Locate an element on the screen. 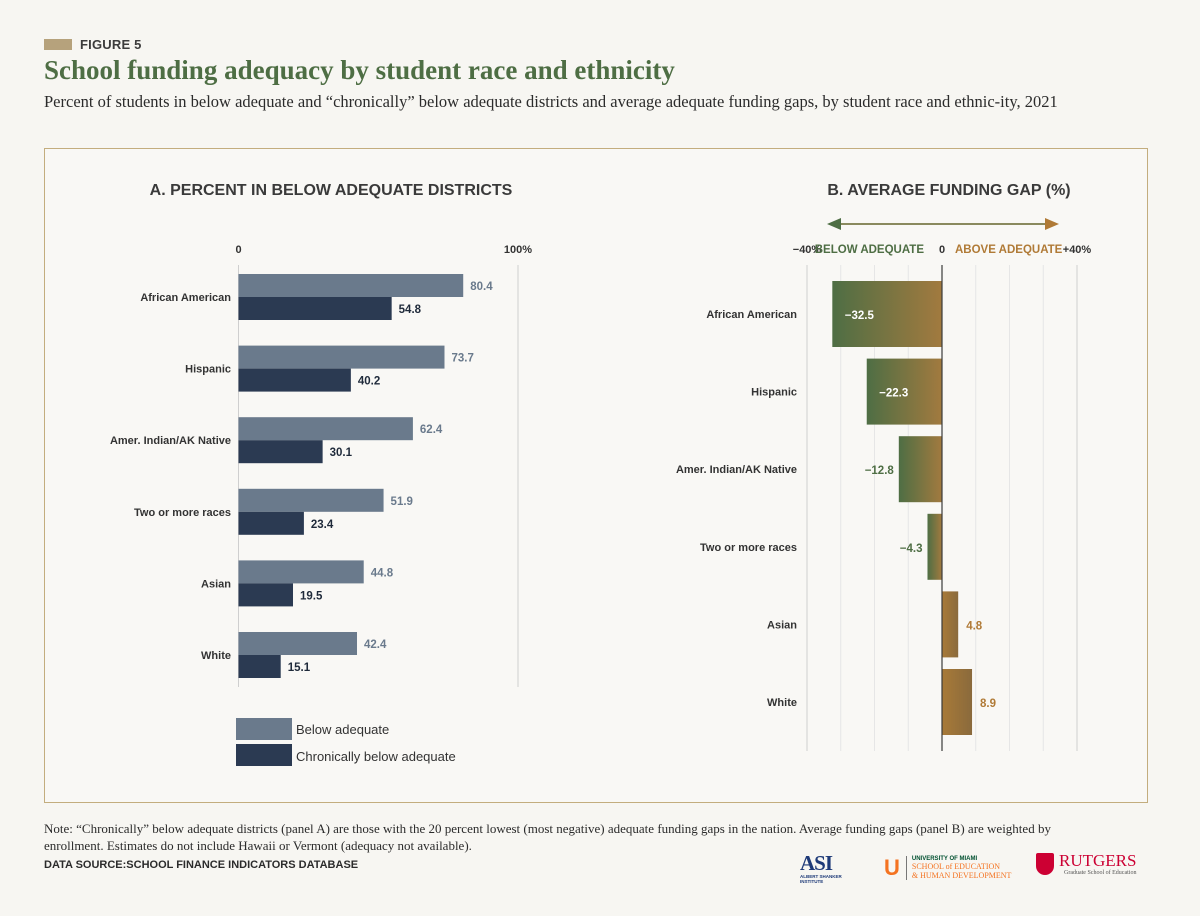  legend-label-chronic: Chronically below adequate is located at coordinates (376, 756).